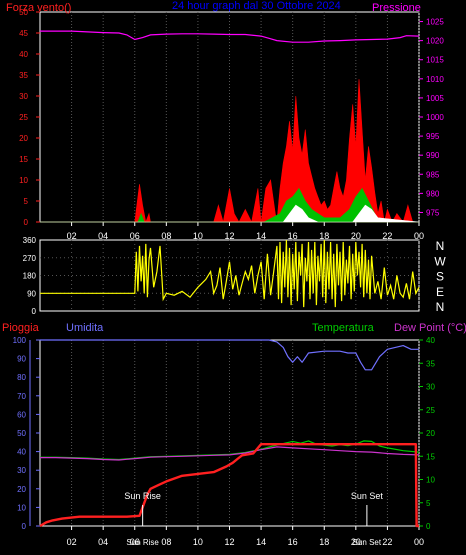 This screenshot has height=555, width=466. I want to click on rain-axis-label: Pioggia, so click(21, 328).